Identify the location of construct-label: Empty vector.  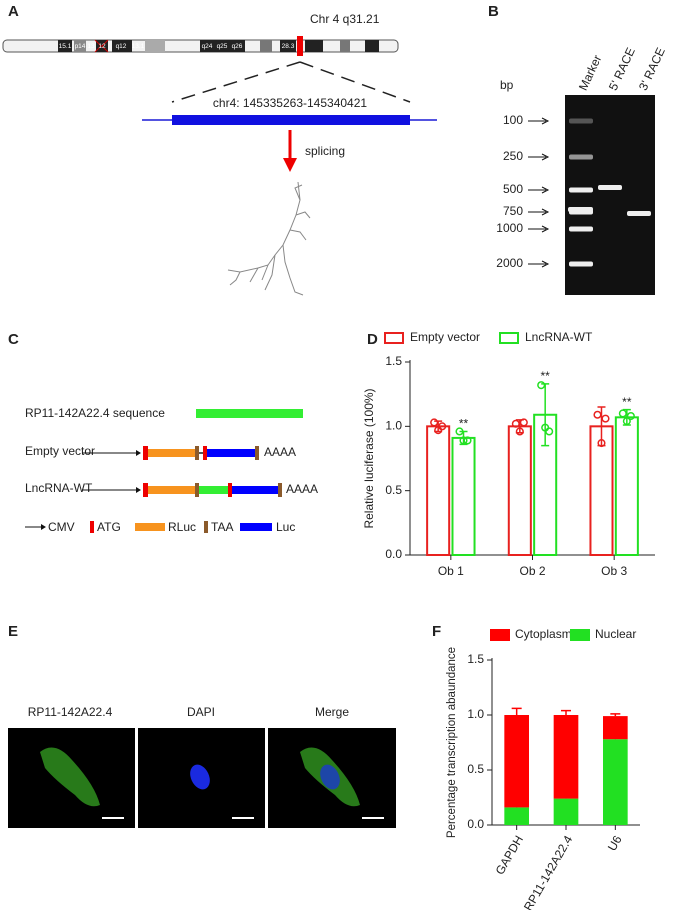
(60, 451).